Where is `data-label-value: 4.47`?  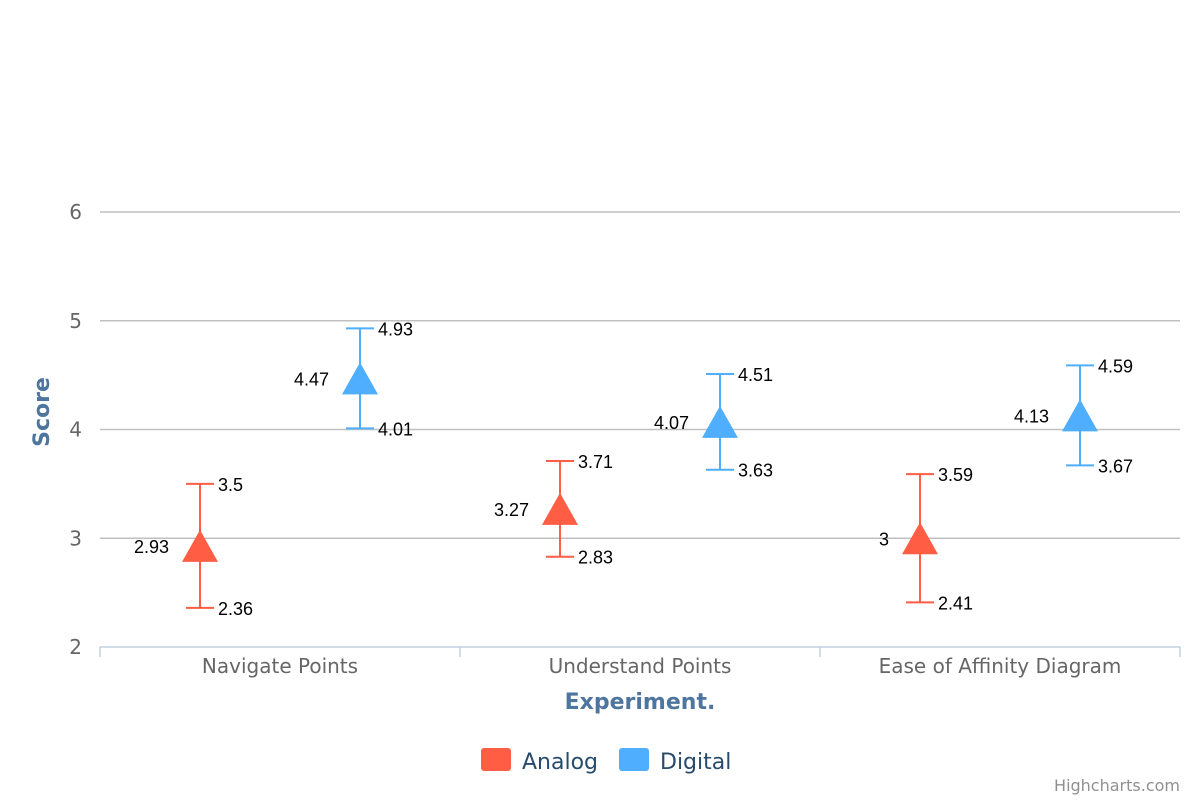 data-label-value: 4.47 is located at coordinates (311, 379).